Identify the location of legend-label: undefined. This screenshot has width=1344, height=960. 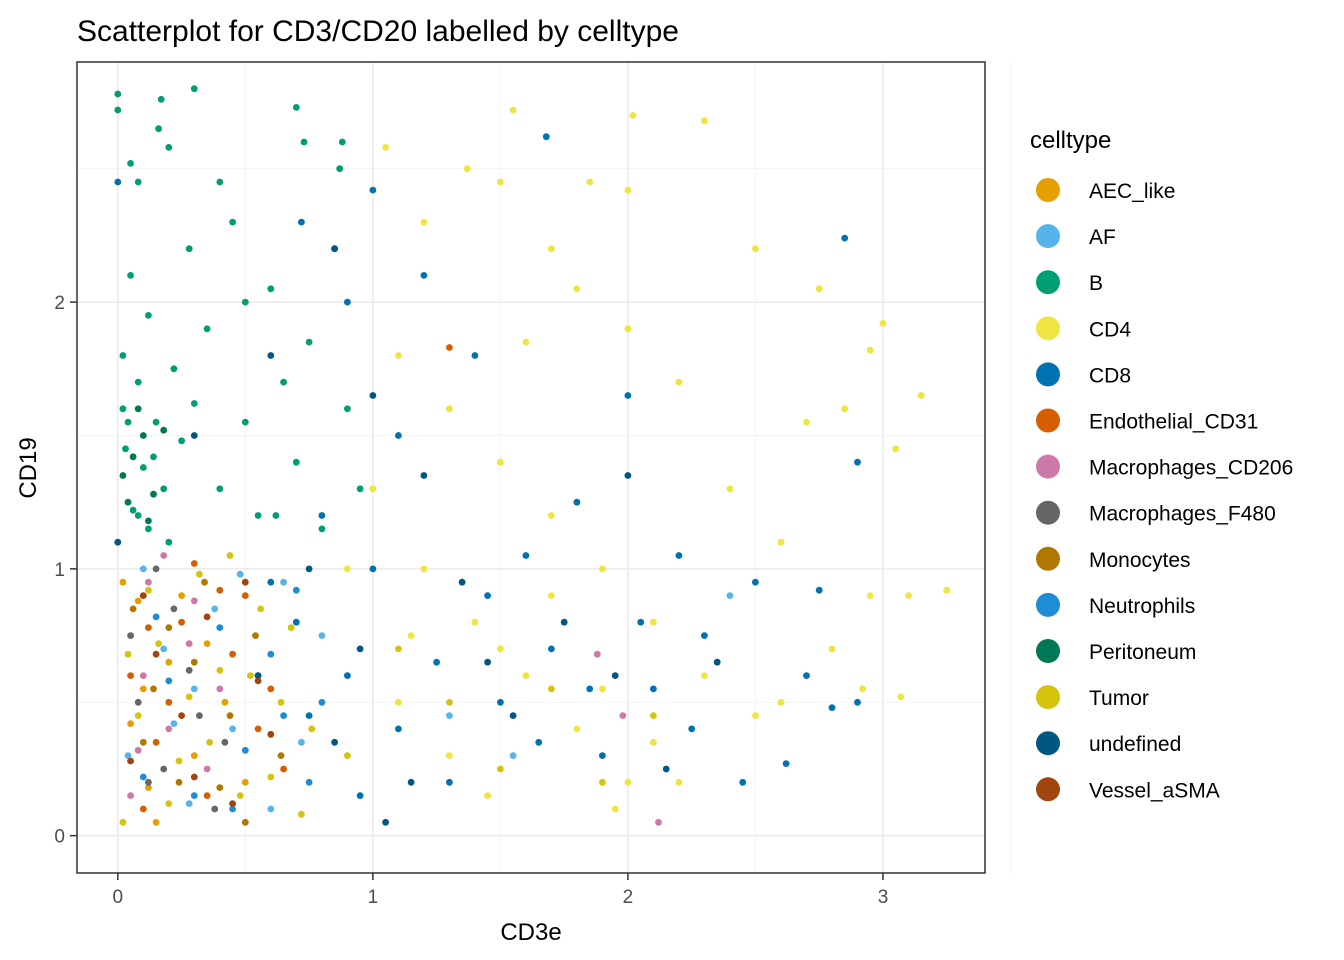
(1135, 744).